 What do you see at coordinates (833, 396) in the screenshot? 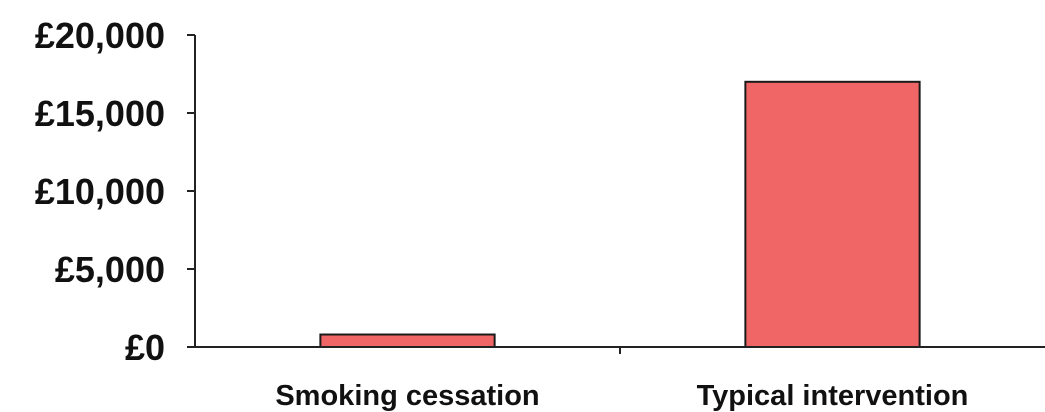
I see `x-category-label: Typical intervention` at bounding box center [833, 396].